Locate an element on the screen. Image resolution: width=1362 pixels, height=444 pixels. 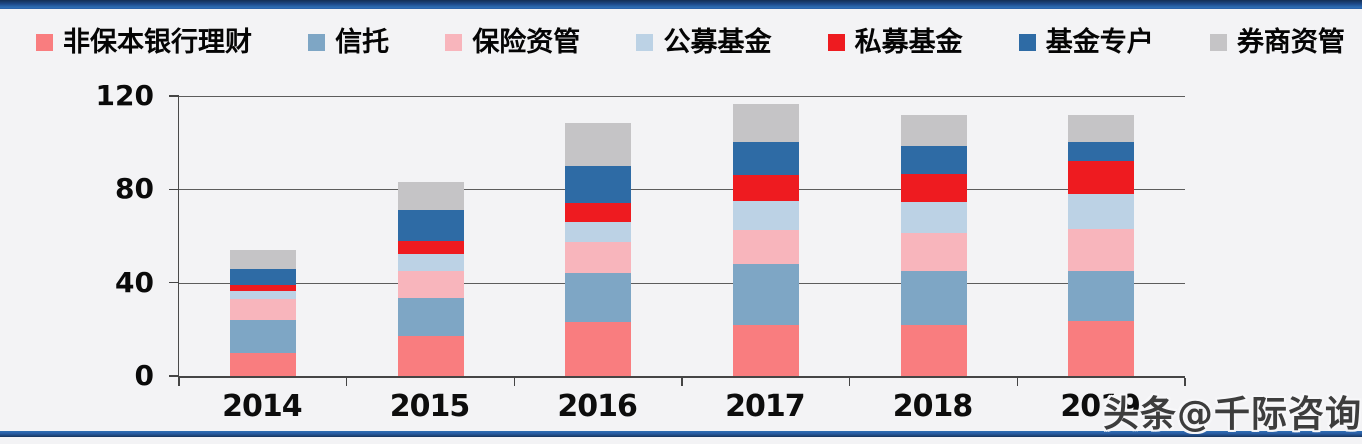
y-axis-label: 120 is located at coordinates (124, 95).